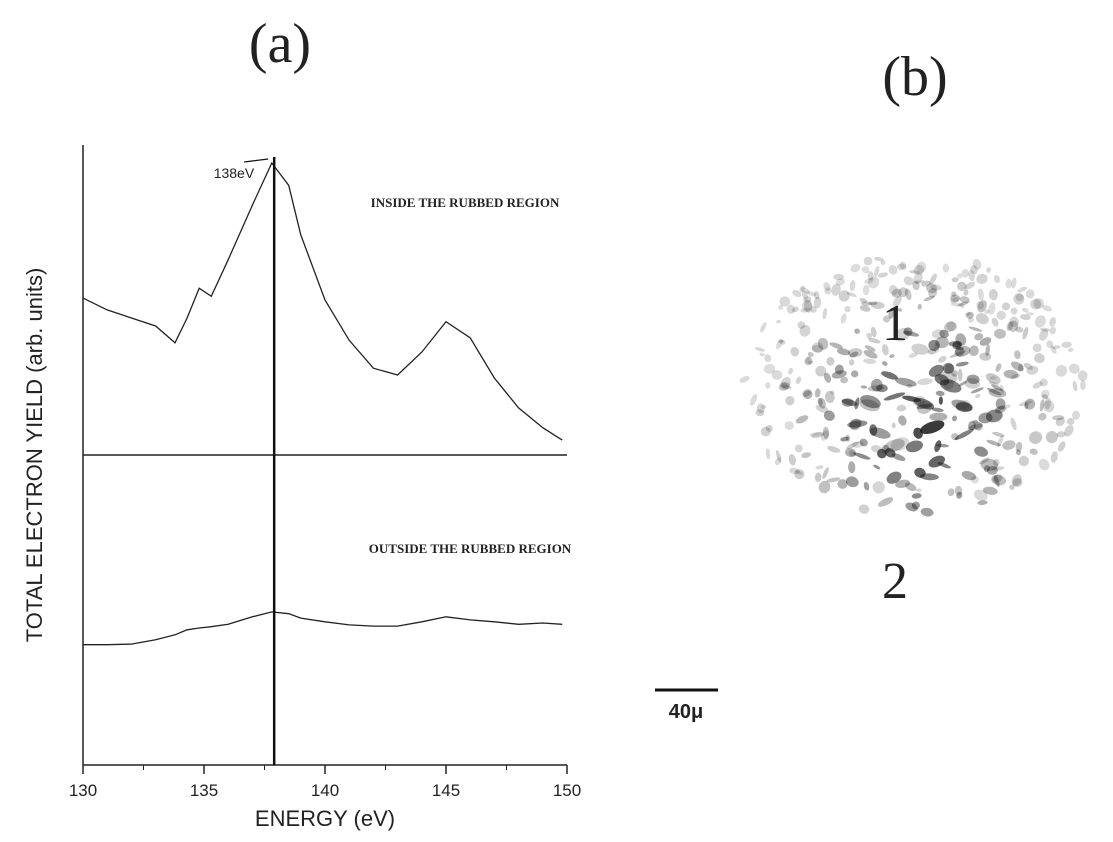  Describe the element at coordinates (686, 712) in the screenshot. I see `scale-bar-label: 40μ` at that location.